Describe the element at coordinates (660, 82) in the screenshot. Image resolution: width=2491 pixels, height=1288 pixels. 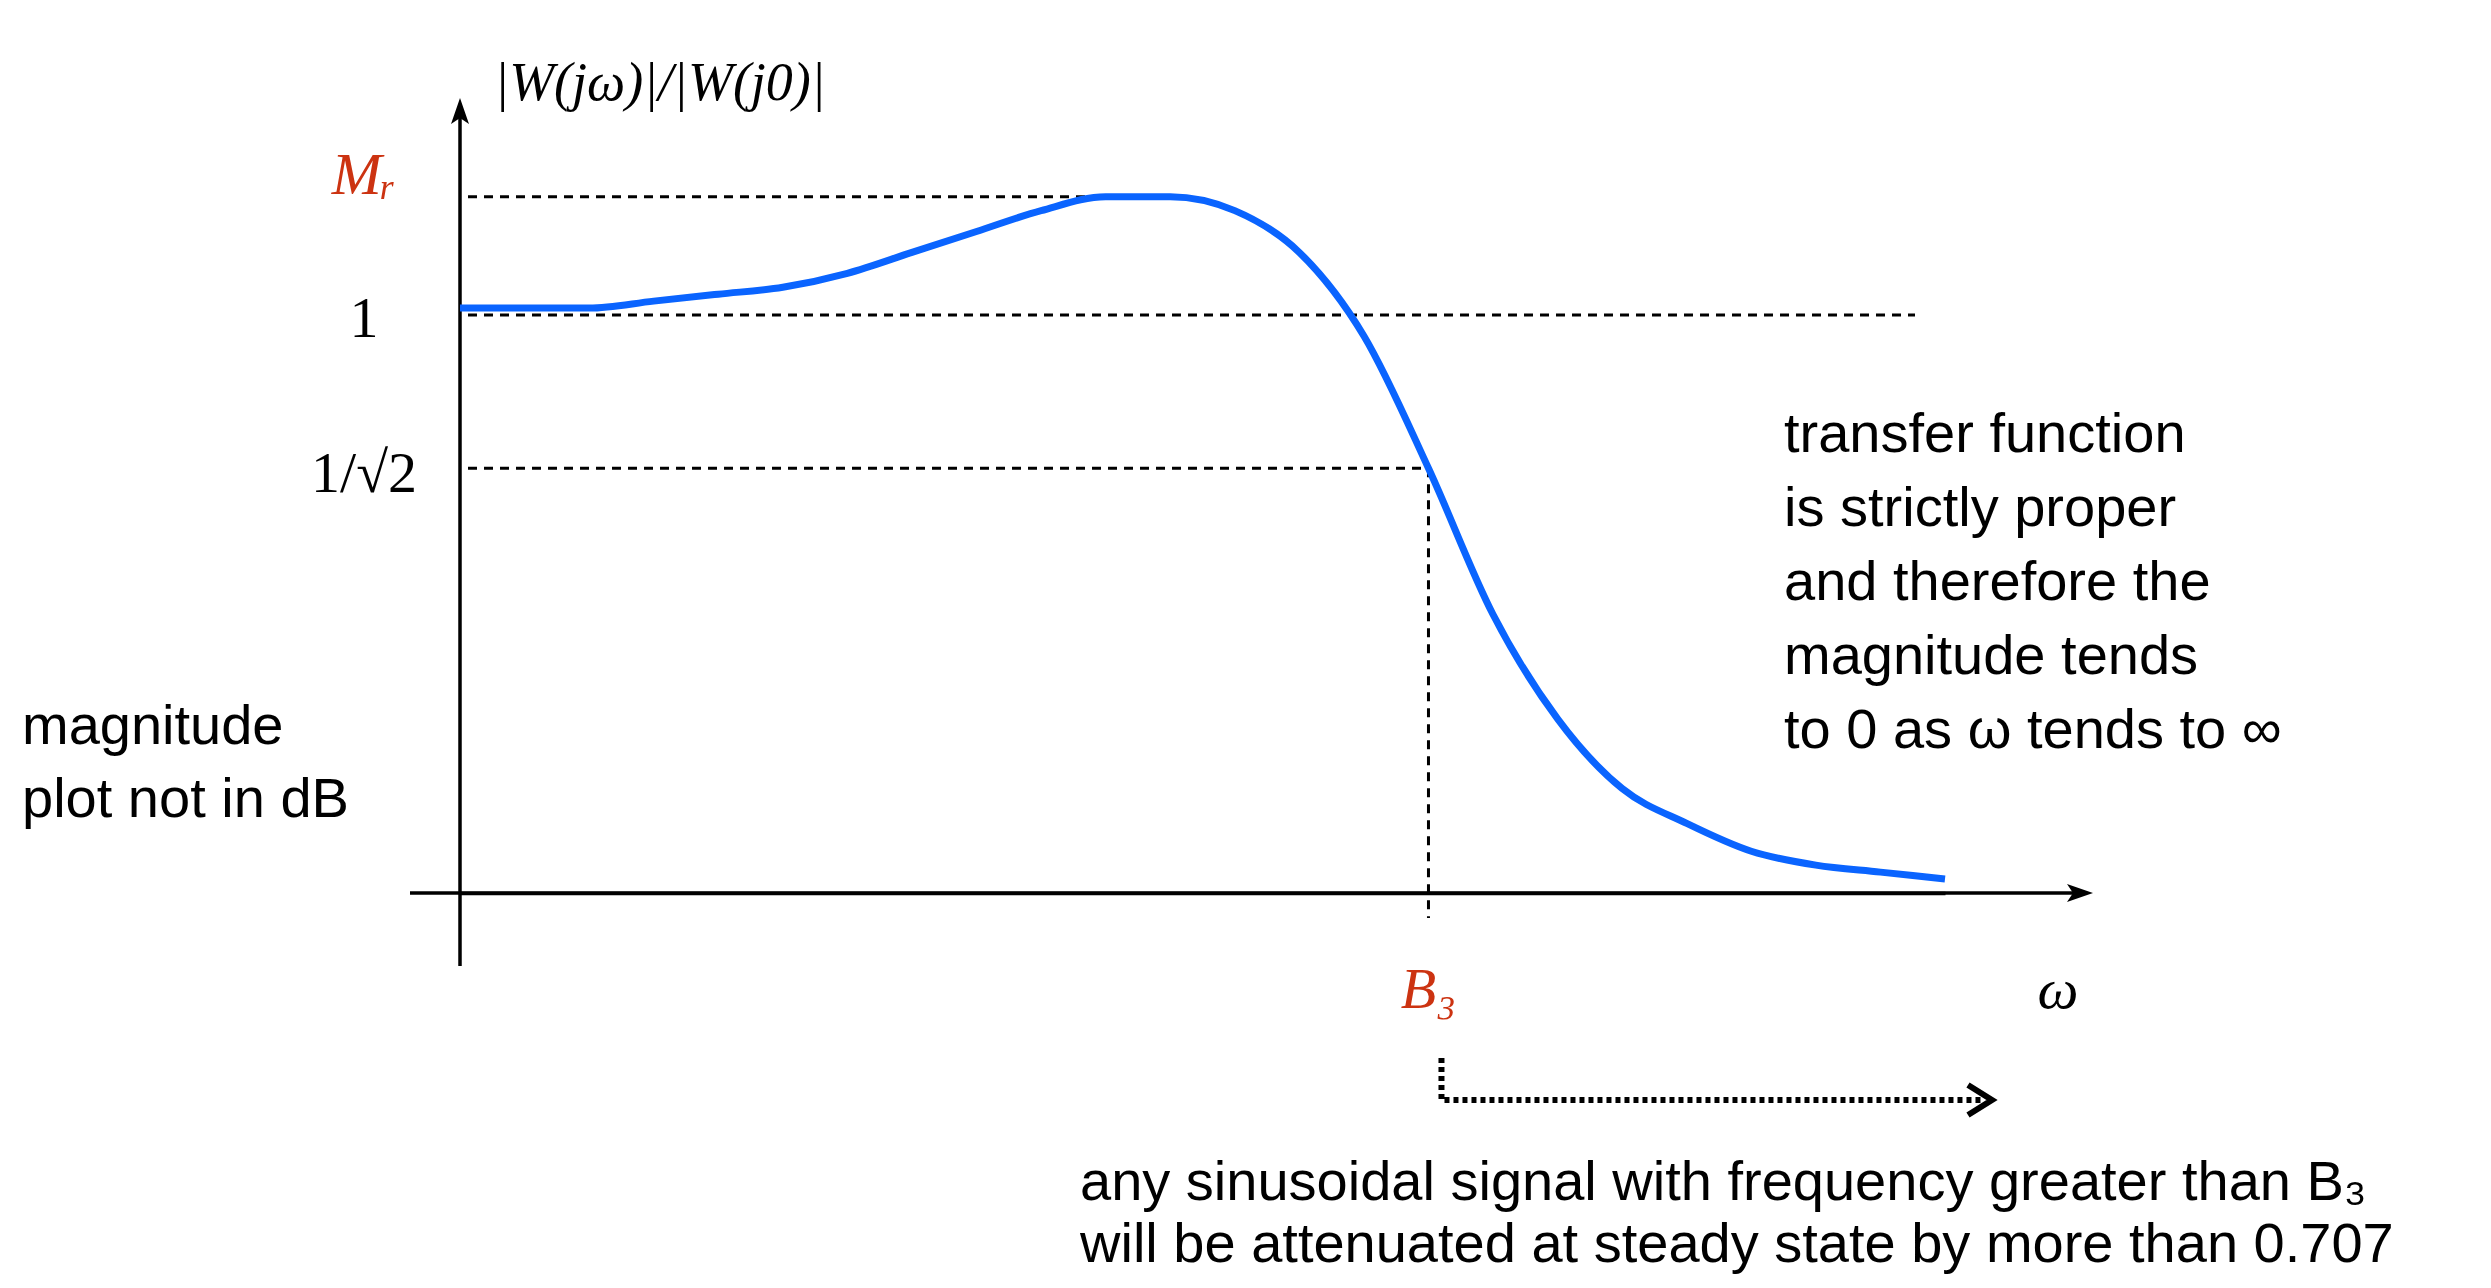
I see `y-axis-title: |W(jω)|/|W(j0)|` at that location.